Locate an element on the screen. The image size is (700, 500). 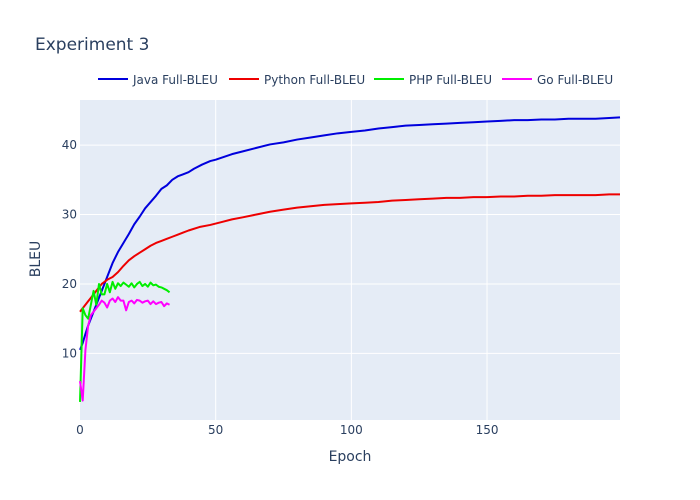
legend-item: PHP Full-BLEU is located at coordinates (433, 80).